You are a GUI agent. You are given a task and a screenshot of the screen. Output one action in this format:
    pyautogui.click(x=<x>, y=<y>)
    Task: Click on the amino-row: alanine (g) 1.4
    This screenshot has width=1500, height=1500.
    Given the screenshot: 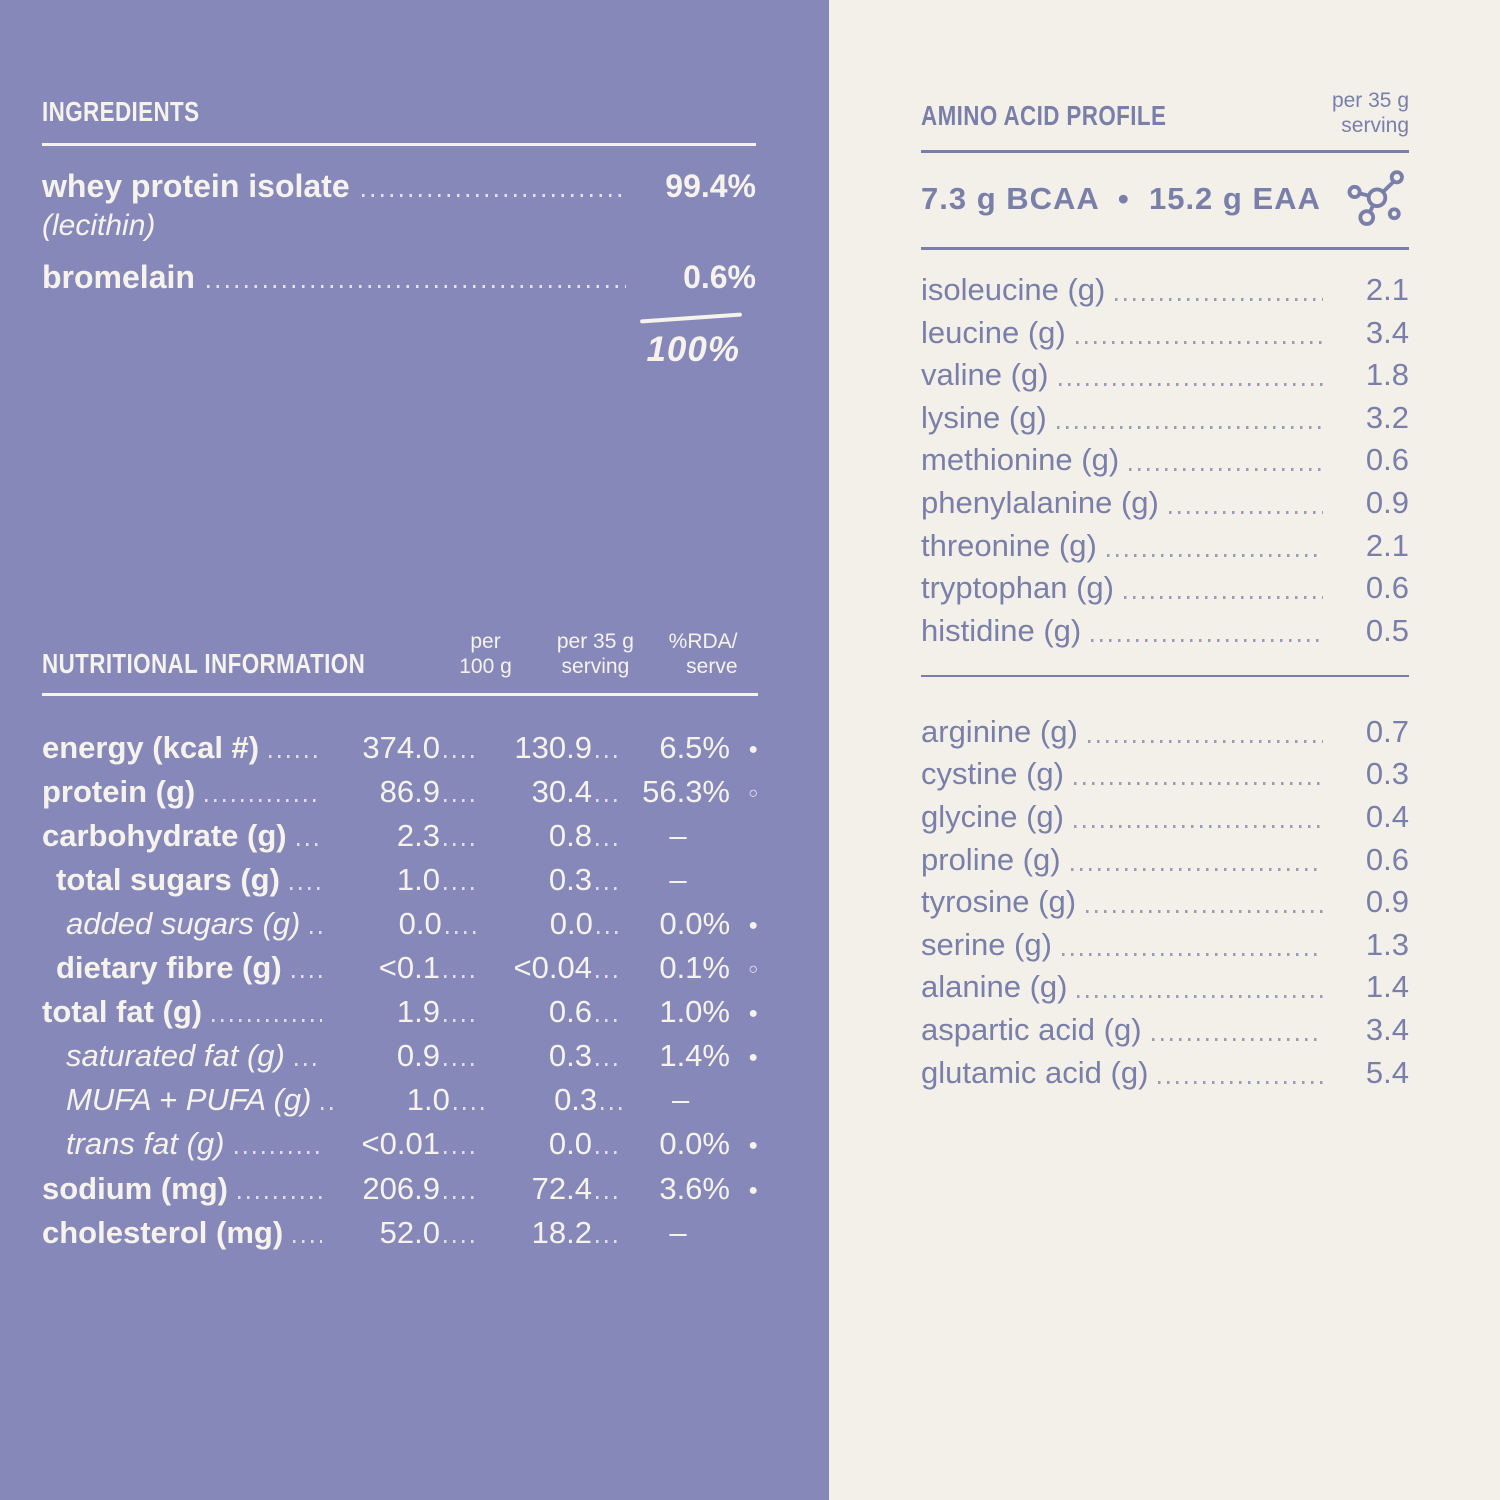 What is the action you would take?
    pyautogui.click(x=1165, y=984)
    